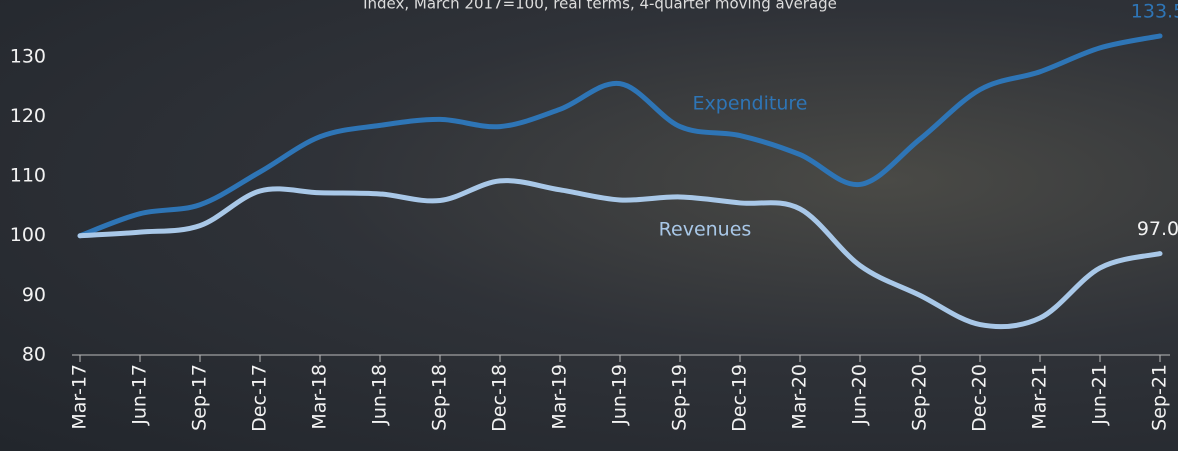 This screenshot has width=1178, height=451. Describe the element at coordinates (1040, 397) in the screenshot. I see `x-tick-label: Mar-21` at that location.